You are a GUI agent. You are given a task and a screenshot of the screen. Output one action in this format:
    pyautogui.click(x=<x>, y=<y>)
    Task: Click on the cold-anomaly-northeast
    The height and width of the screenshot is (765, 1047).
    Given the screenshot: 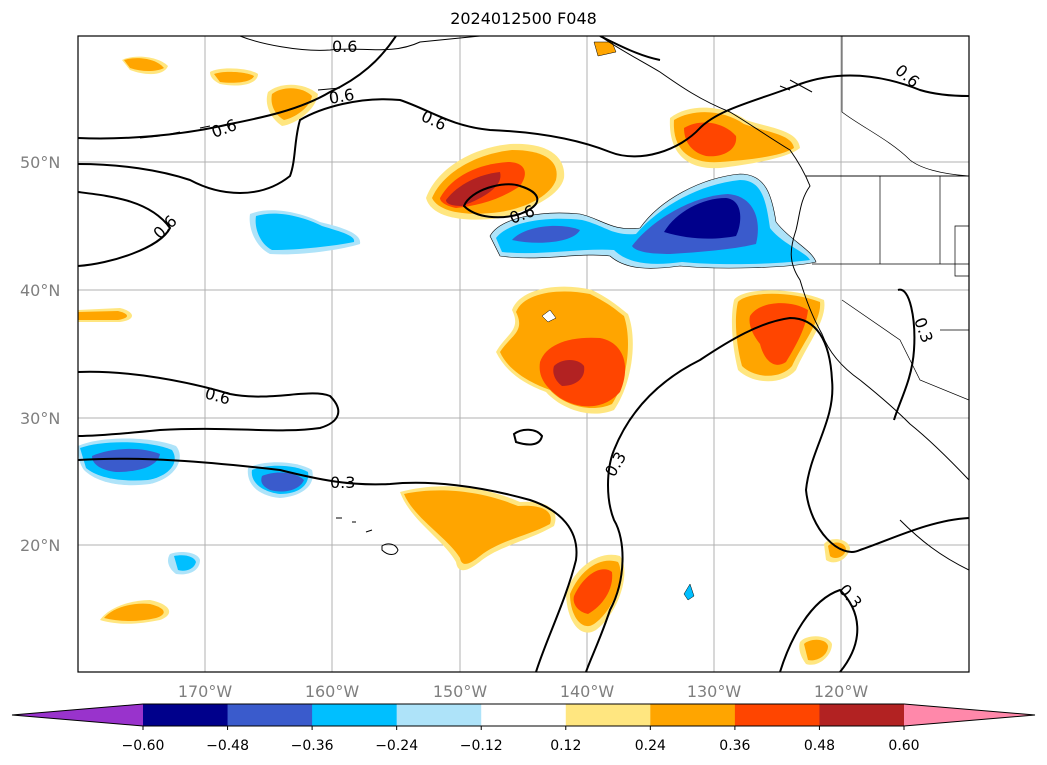 What is the action you would take?
    pyautogui.click(x=653, y=221)
    